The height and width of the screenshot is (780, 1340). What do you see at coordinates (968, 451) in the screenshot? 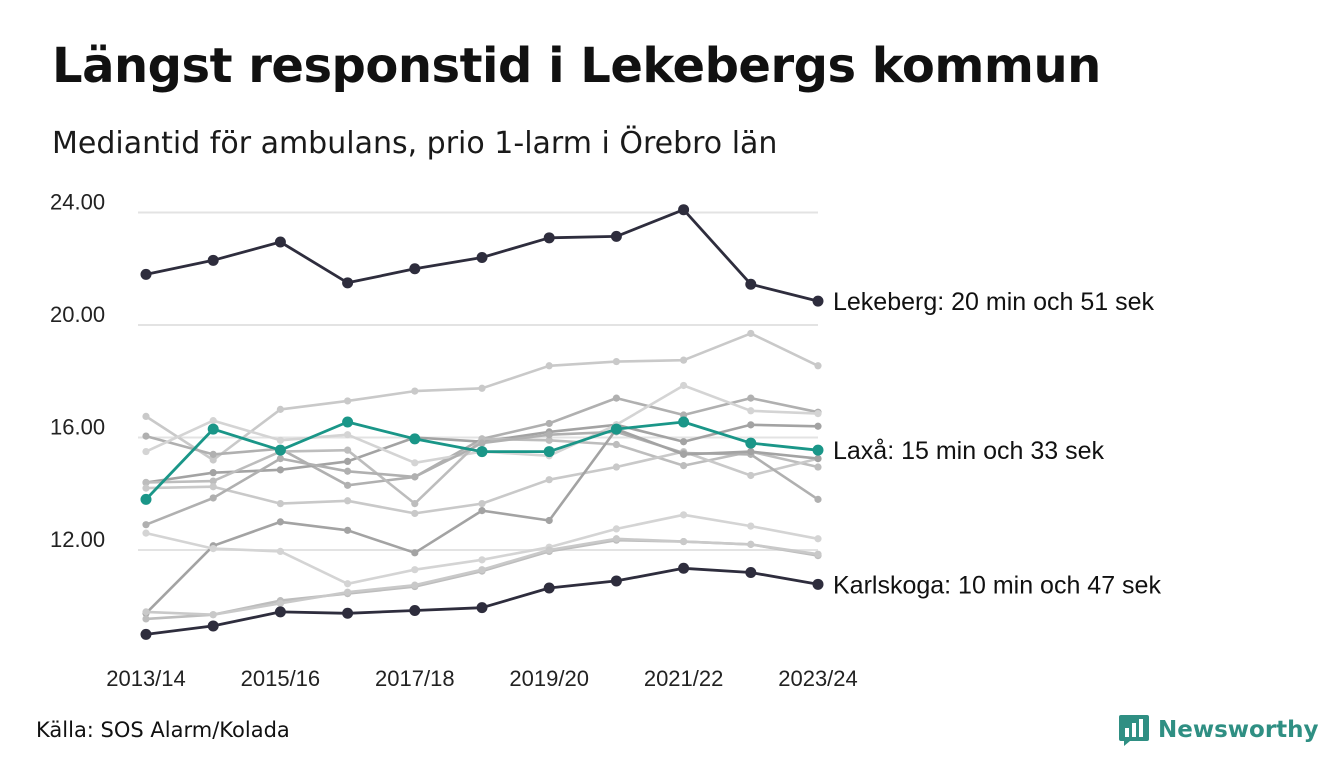
I see `series-end-label: Laxå: 15 min och 33 sek` at bounding box center [968, 451].